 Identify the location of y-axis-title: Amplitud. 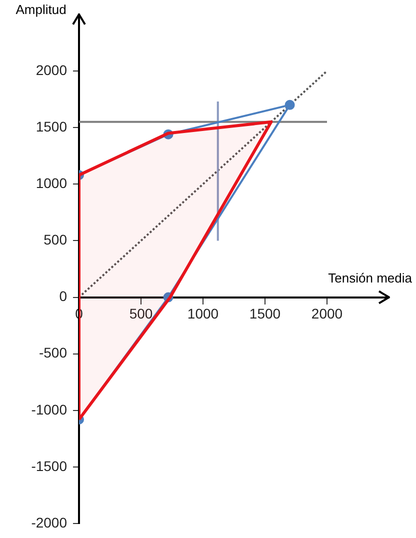
(41, 10).